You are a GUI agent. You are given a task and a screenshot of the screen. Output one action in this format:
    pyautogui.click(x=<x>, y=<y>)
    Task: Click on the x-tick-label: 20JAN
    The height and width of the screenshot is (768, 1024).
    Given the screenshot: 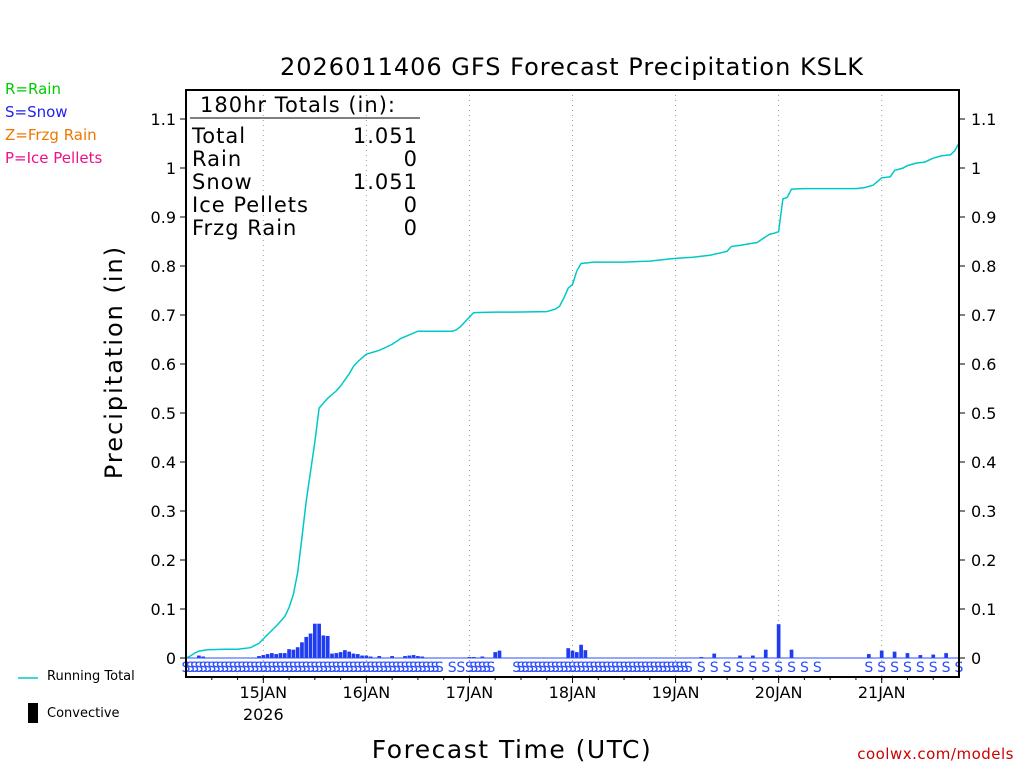 What is the action you would take?
    pyautogui.click(x=779, y=692)
    